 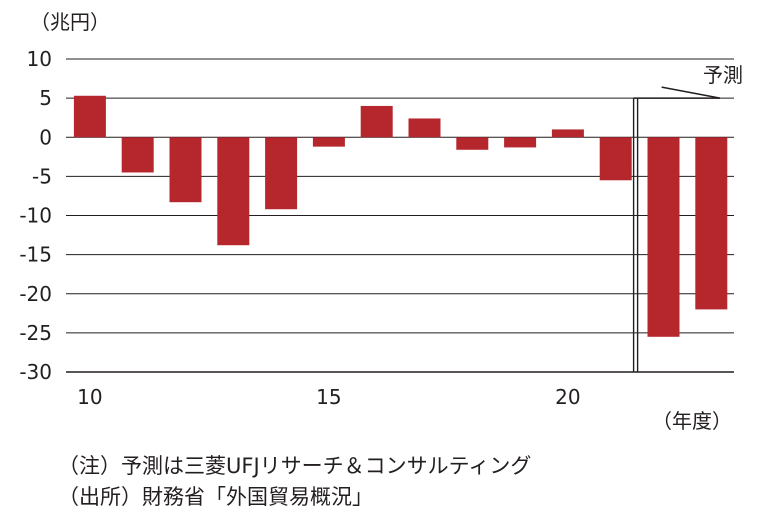 What do you see at coordinates (42, 176) in the screenshot?
I see `y-tick-label: -5` at bounding box center [42, 176].